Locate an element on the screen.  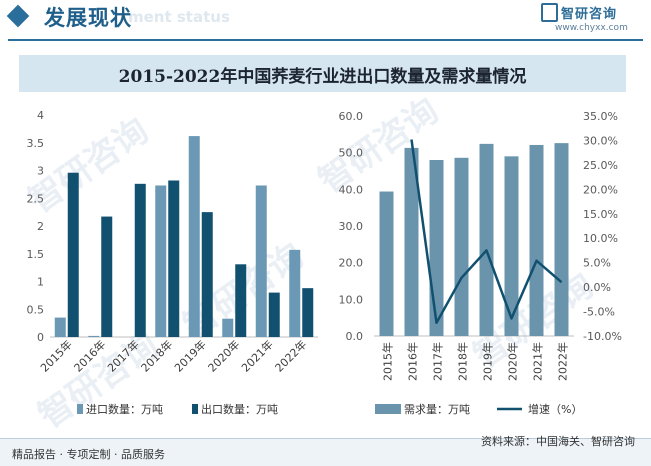
secondary-y-tick-label: 35.0% is located at coordinates (600, 116).